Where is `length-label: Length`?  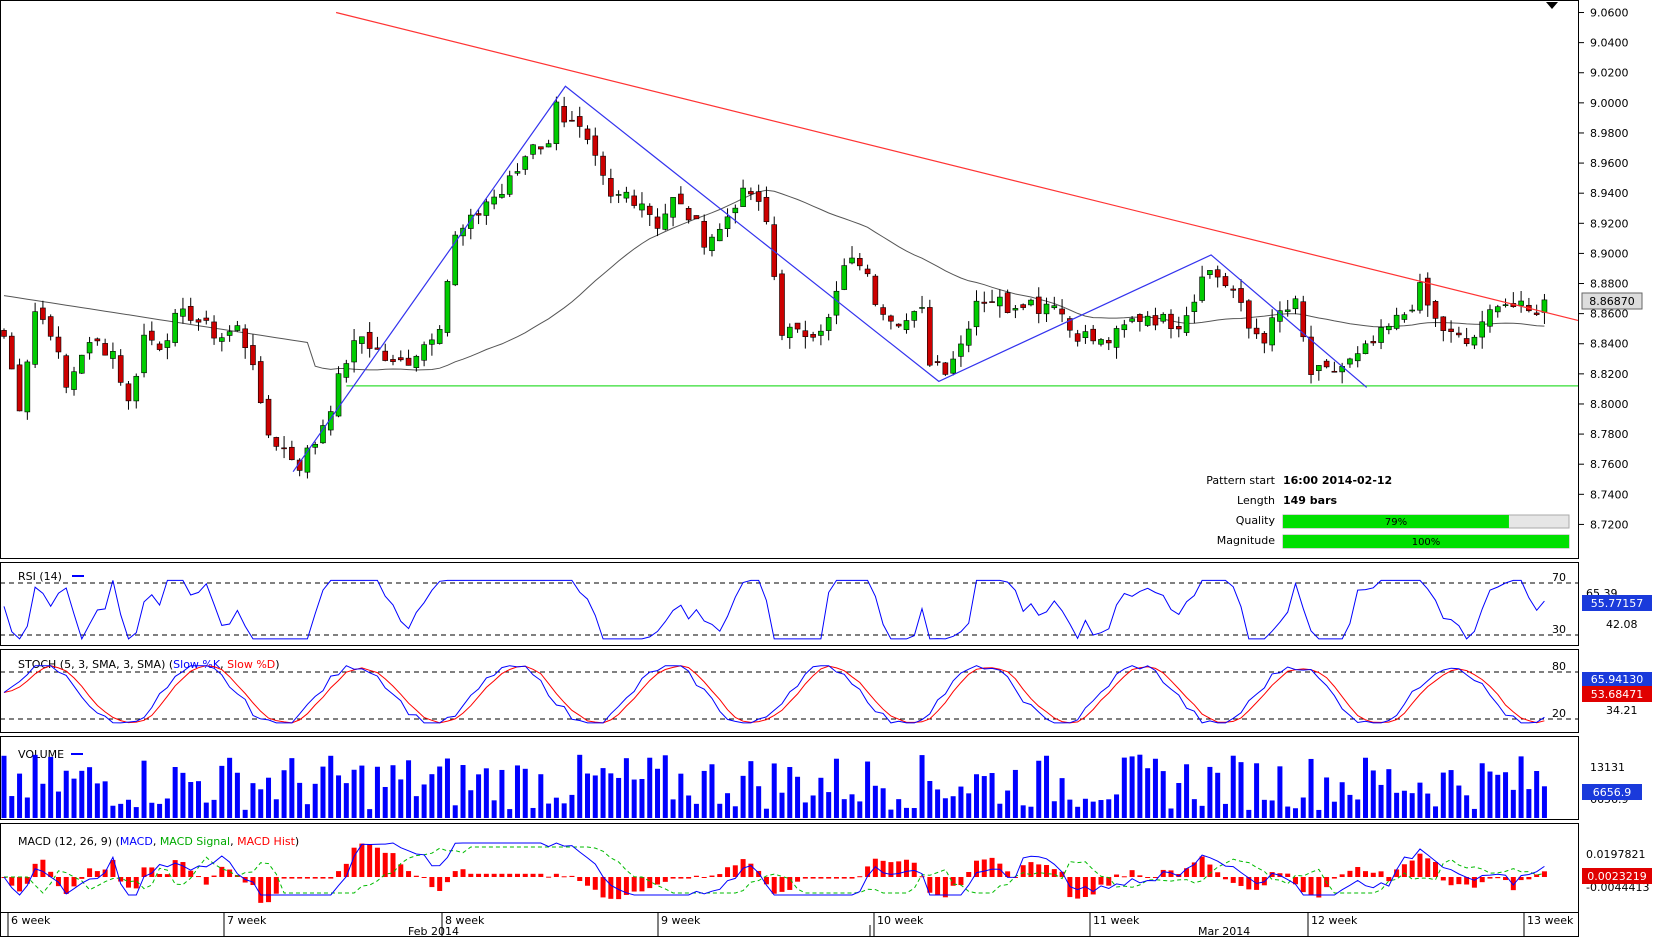 length-label: Length is located at coordinates (1256, 500).